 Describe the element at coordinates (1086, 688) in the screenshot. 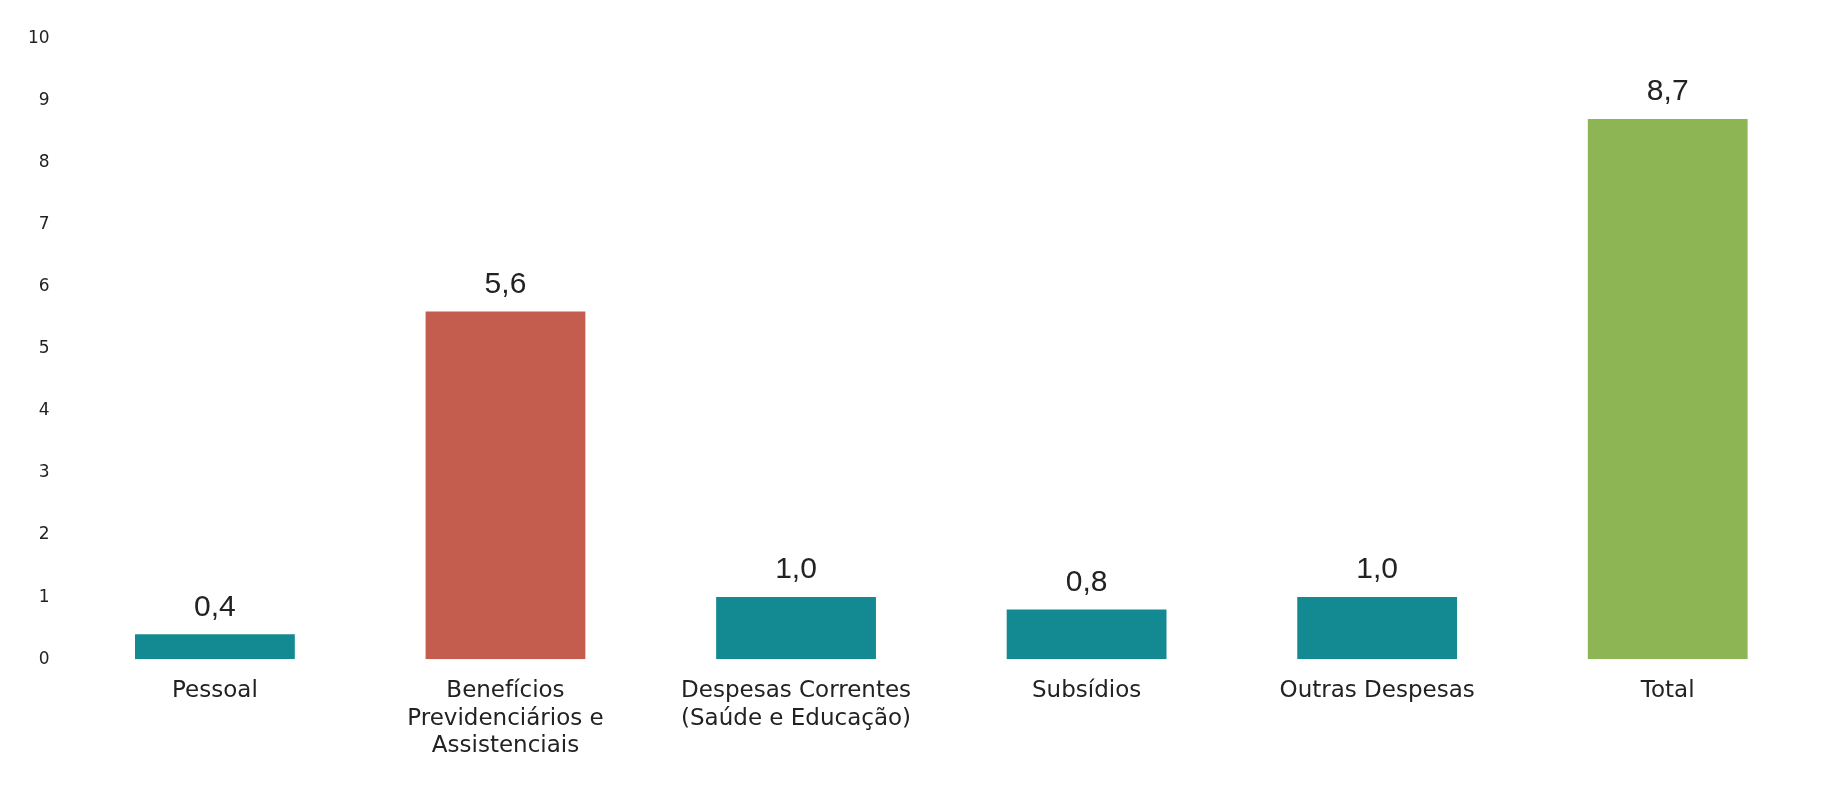

I see `x-tick-label: Subsídios` at that location.